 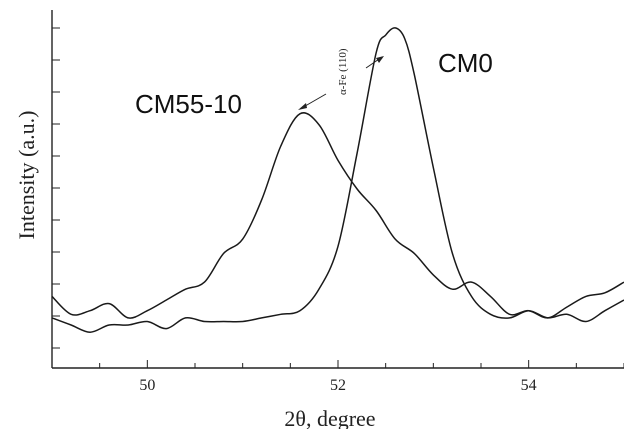 I want to click on annotation-arrow-left, so click(x=312, y=101).